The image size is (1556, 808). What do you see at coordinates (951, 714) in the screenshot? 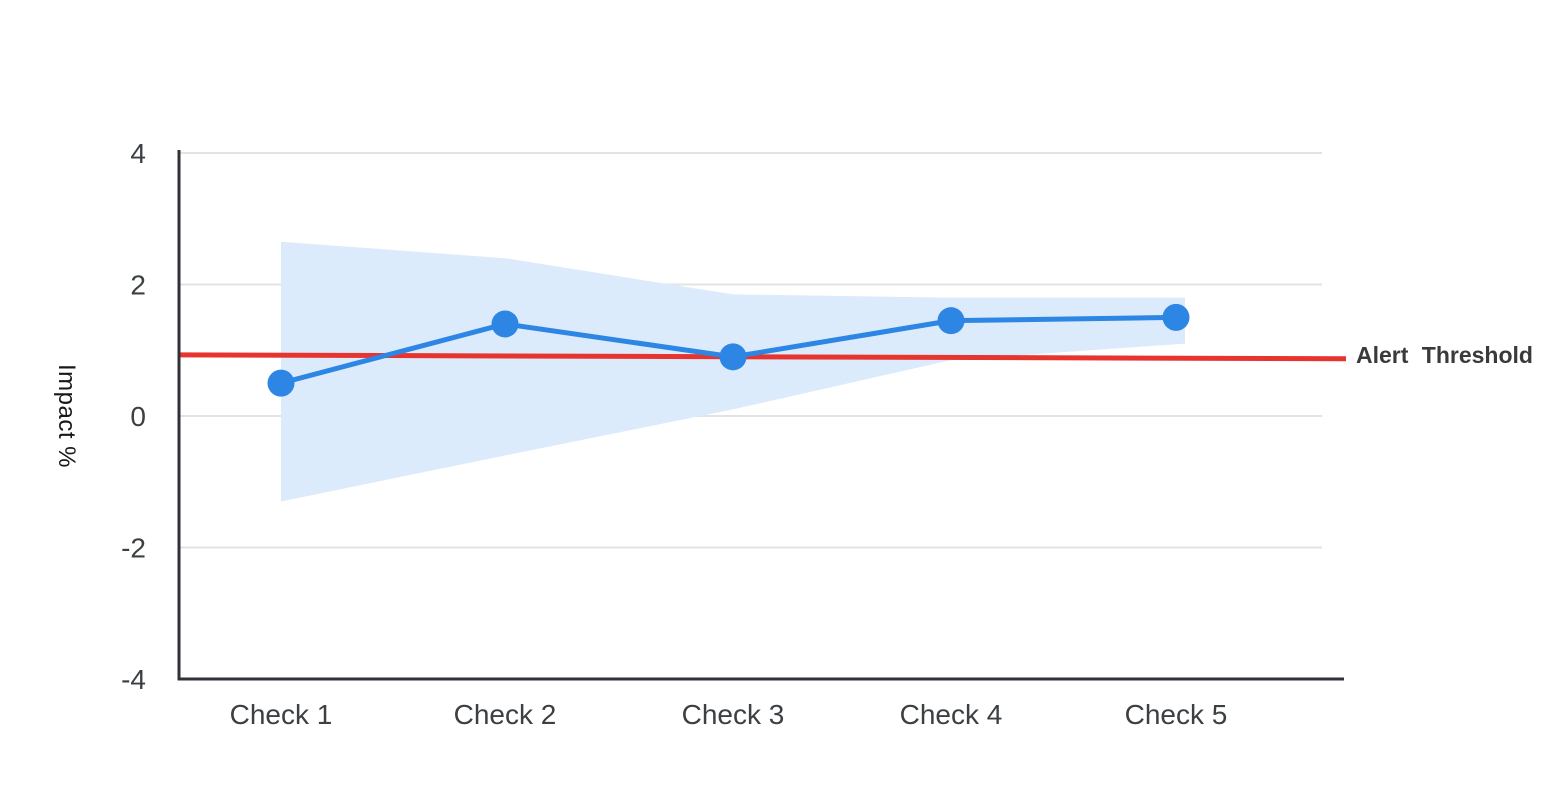
I see `x-tick-label: Check 4` at bounding box center [951, 714].